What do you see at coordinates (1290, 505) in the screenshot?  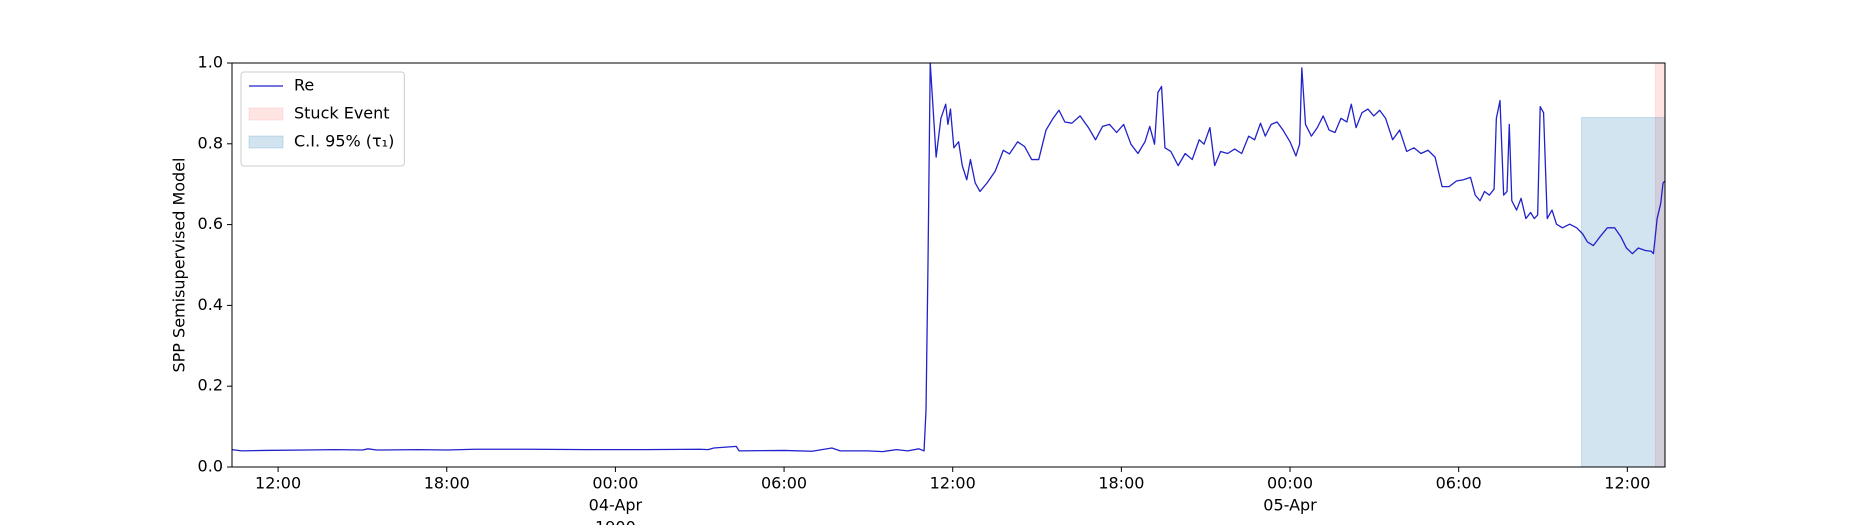 I see `x-tick-label: 05-Apr` at bounding box center [1290, 505].